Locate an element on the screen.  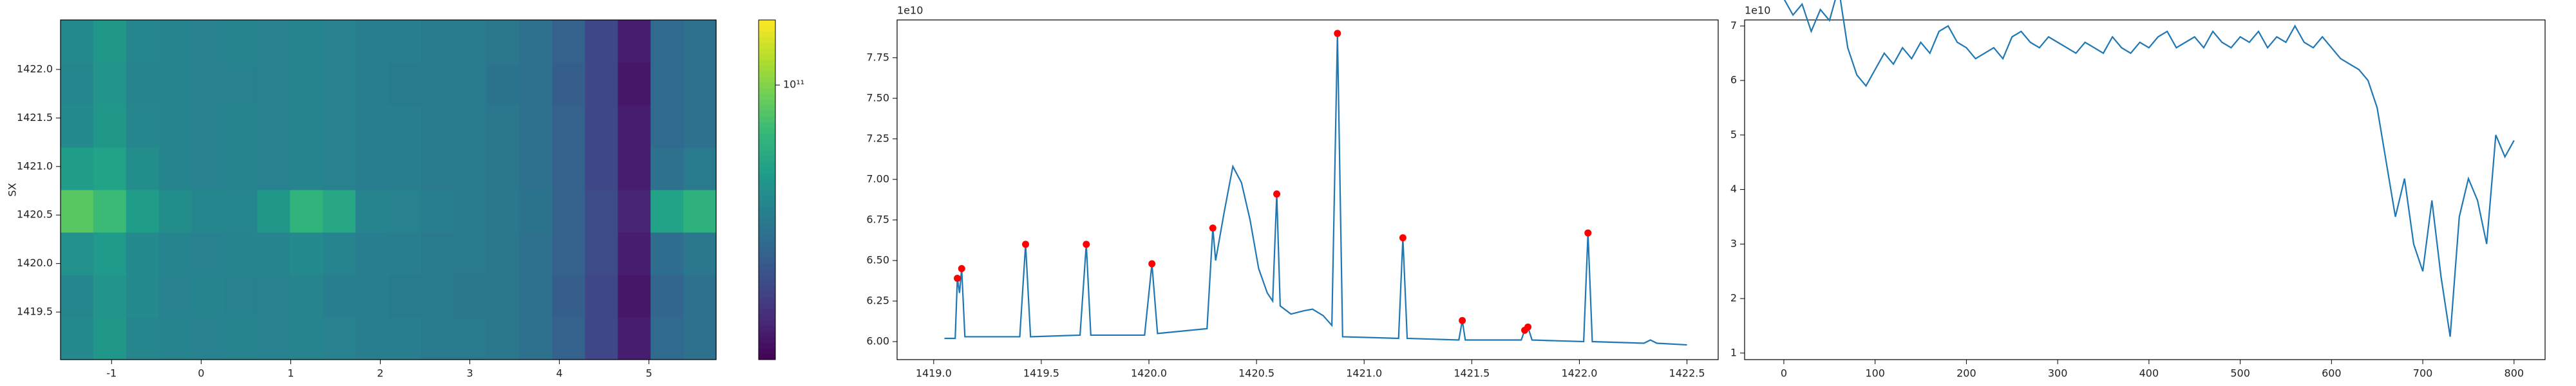
x-tick-label: 1421.5 is located at coordinates (1472, 373).